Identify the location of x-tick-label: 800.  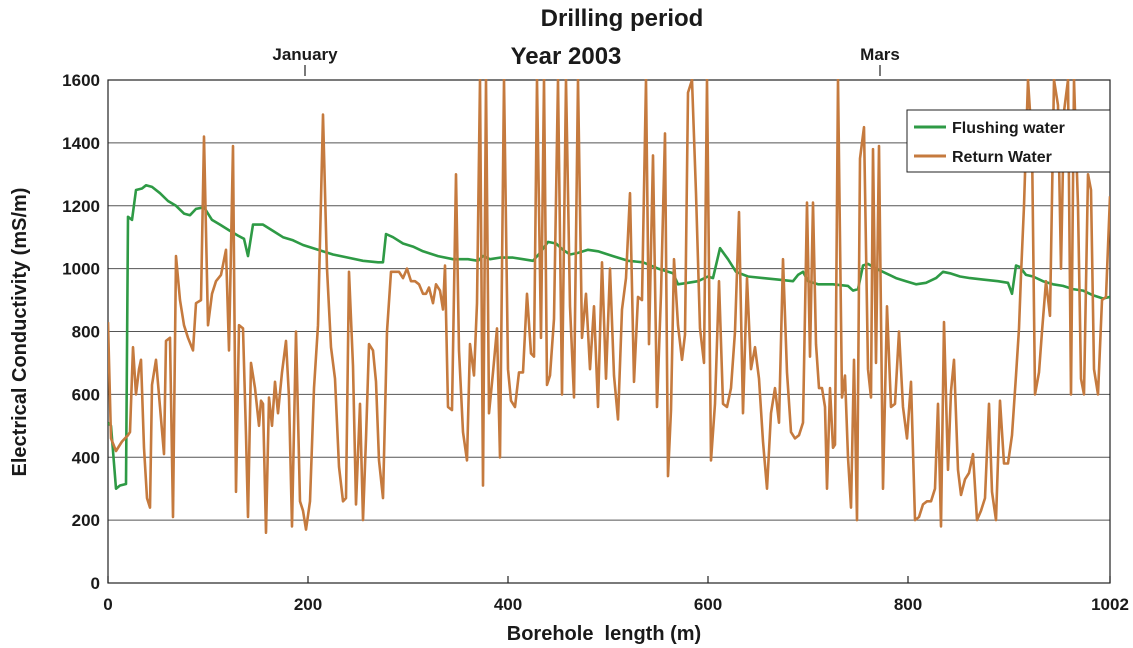
(908, 604).